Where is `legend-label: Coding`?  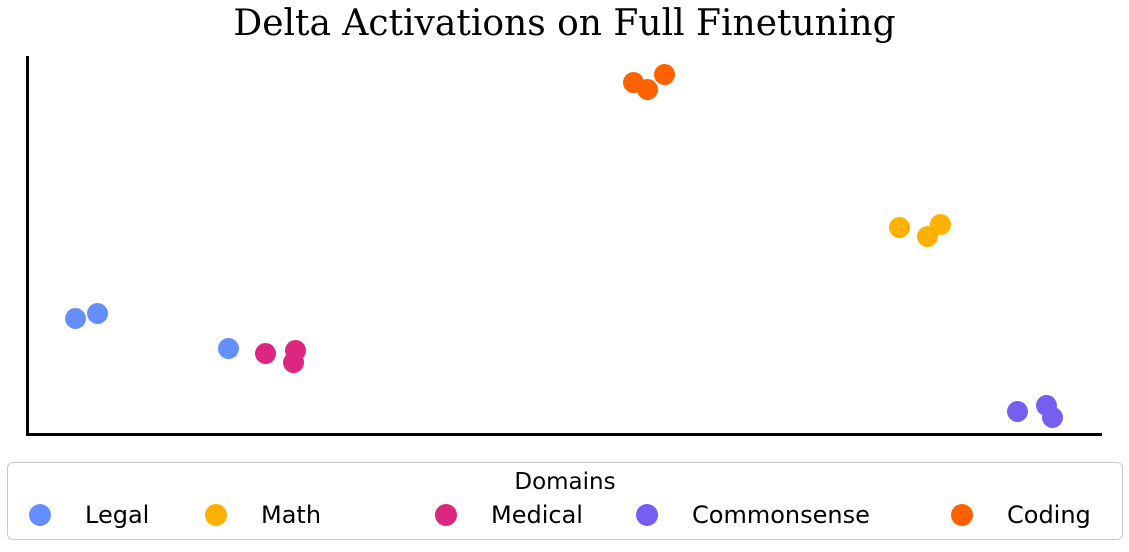 legend-label: Coding is located at coordinates (1049, 515).